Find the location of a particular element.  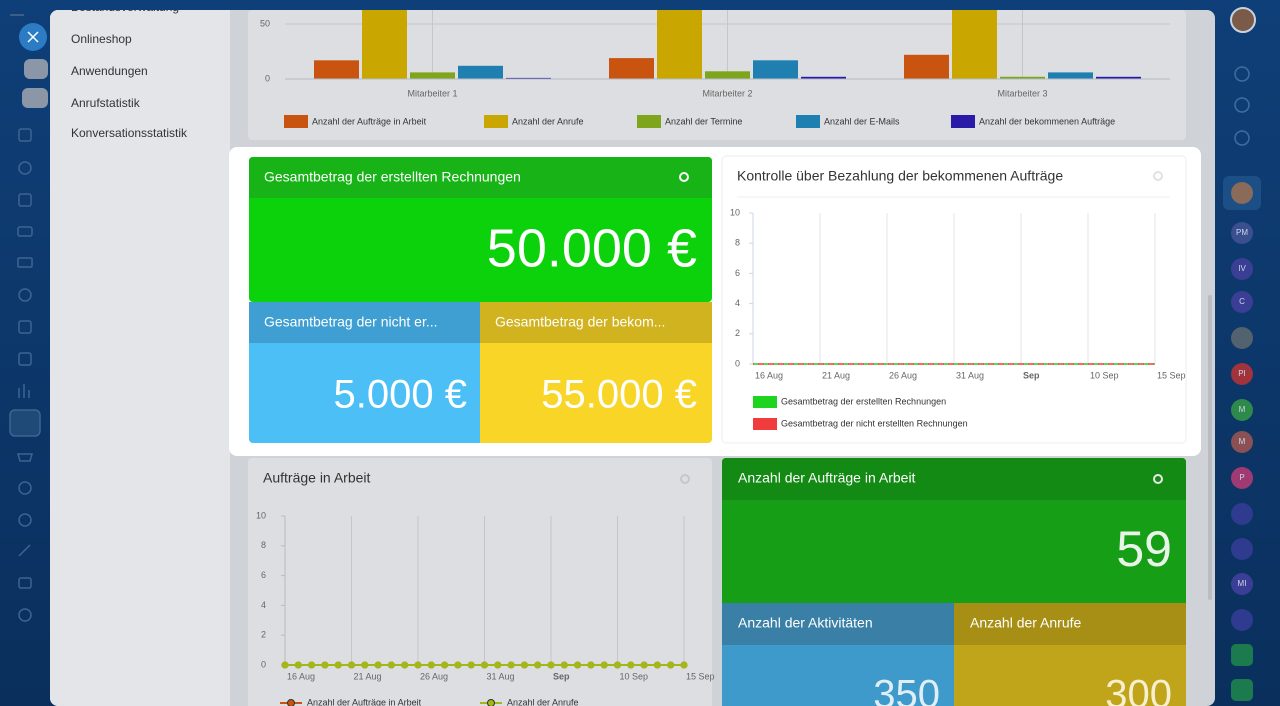

search-icon is located at coordinates (1242, 138).